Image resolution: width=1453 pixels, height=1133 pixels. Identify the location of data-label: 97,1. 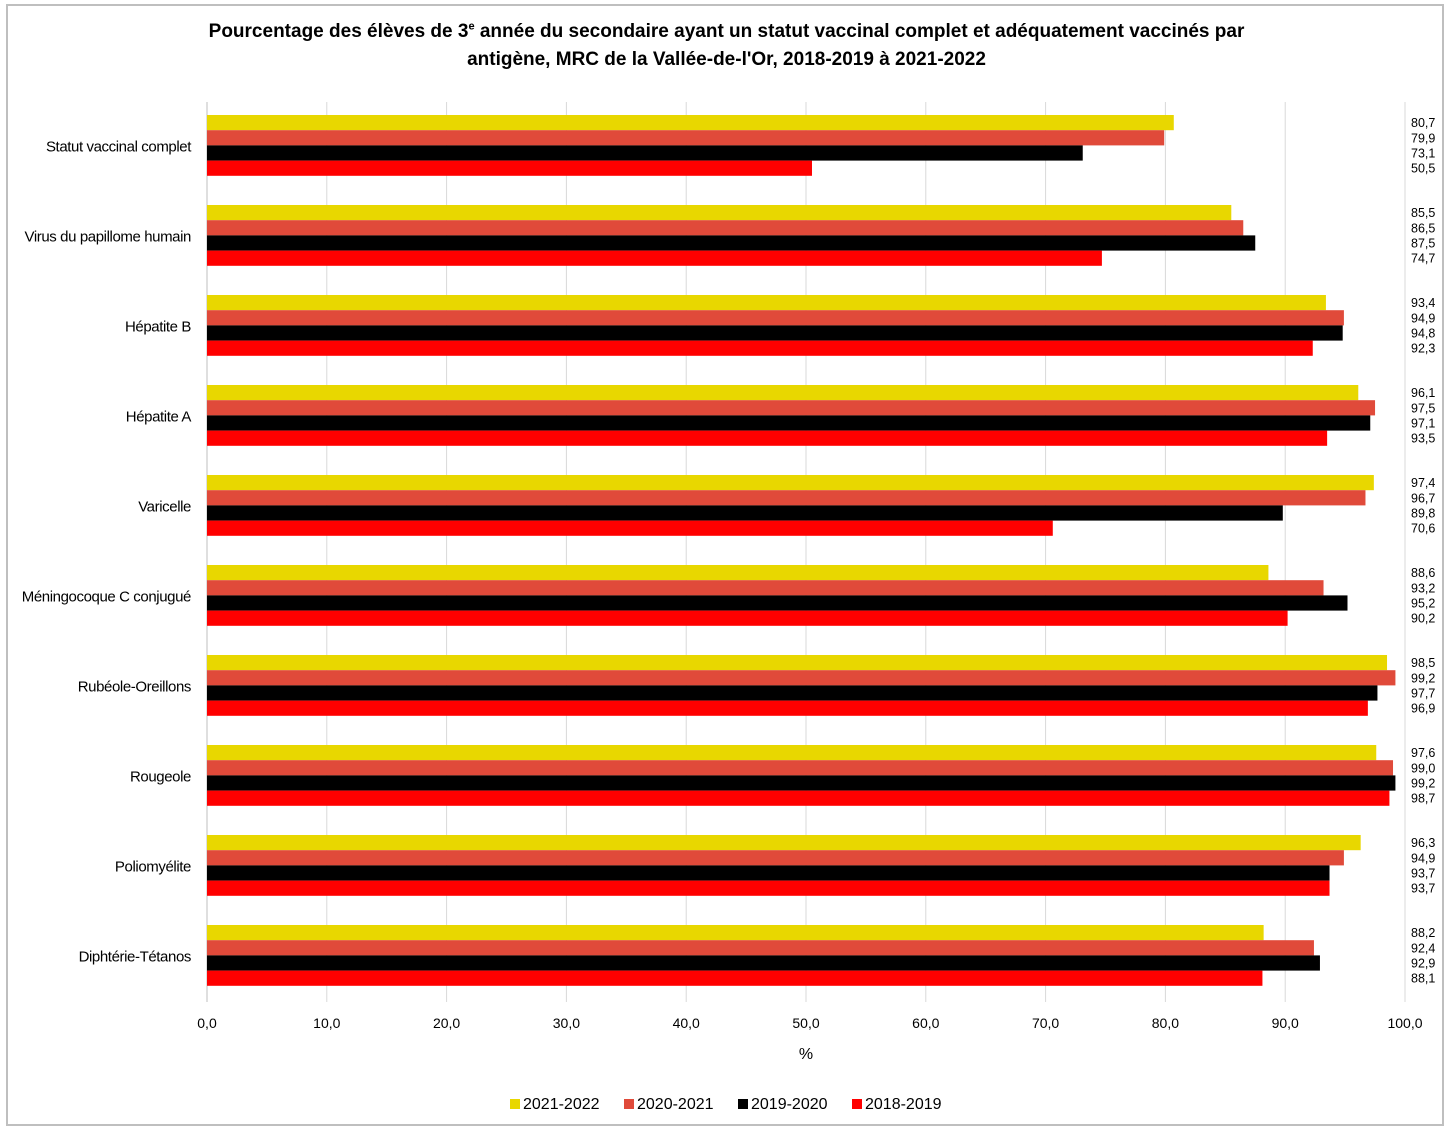
(1423, 424).